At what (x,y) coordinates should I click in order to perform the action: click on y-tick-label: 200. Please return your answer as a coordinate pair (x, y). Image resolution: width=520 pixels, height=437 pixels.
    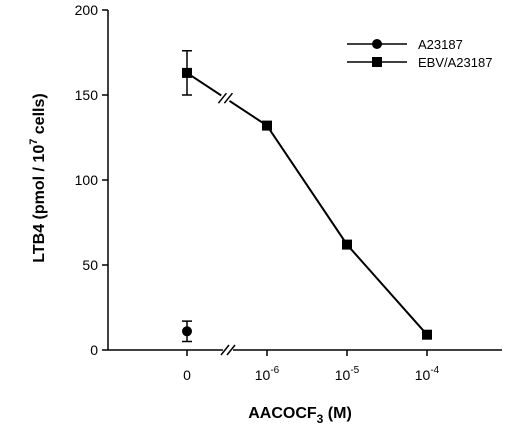
    Looking at the image, I should click on (87, 10).